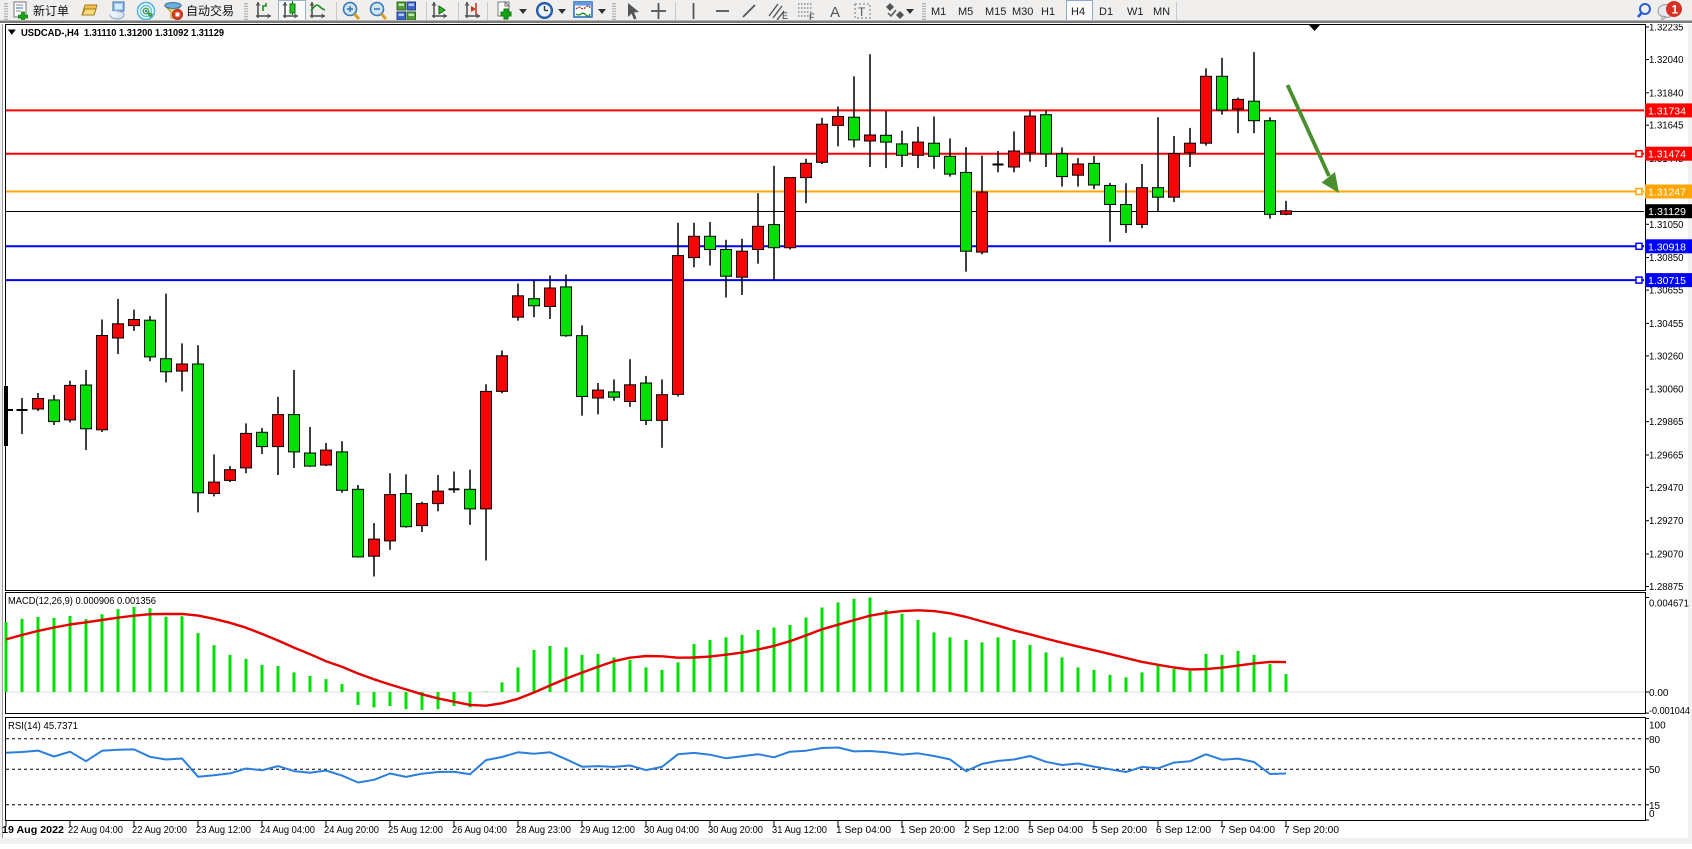  Describe the element at coordinates (154, 33) in the screenshot. I see `svg-text:1.31110 1.31200 1.31092 1.3112: 1.31110 1.31200 1.31092 1.31129` at that location.